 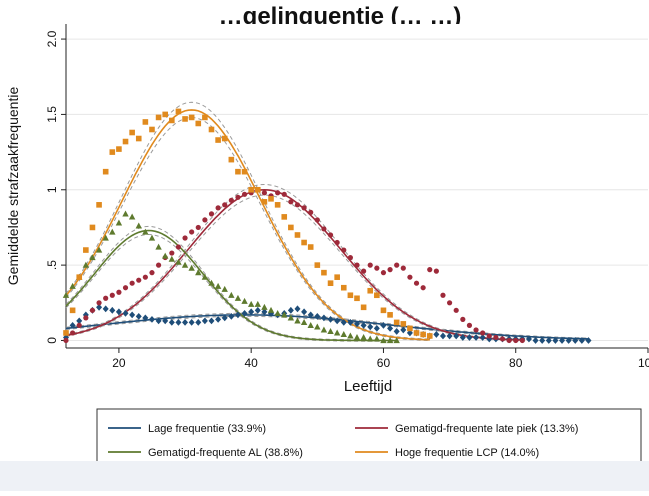 I want to click on legend-label: Gematigd-frequente late piek (13.3%), so click(x=486, y=429).